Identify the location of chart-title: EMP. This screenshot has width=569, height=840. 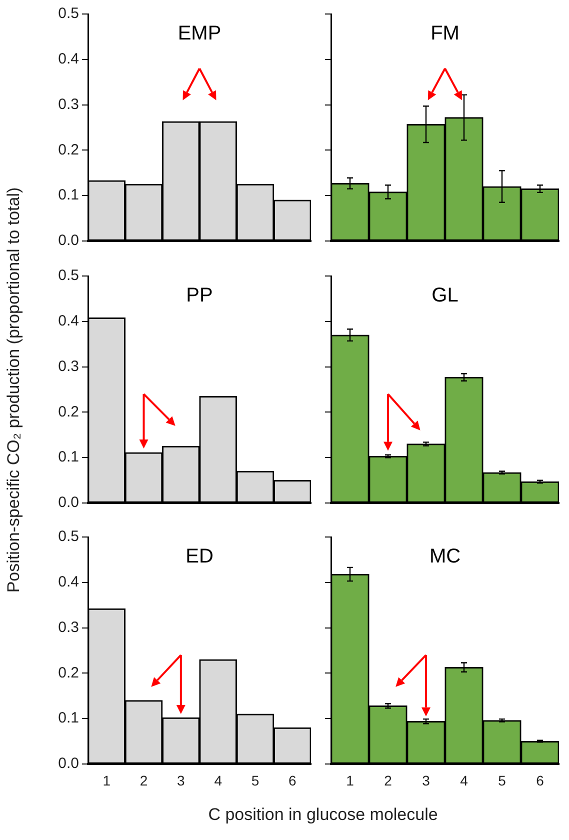
(200, 33).